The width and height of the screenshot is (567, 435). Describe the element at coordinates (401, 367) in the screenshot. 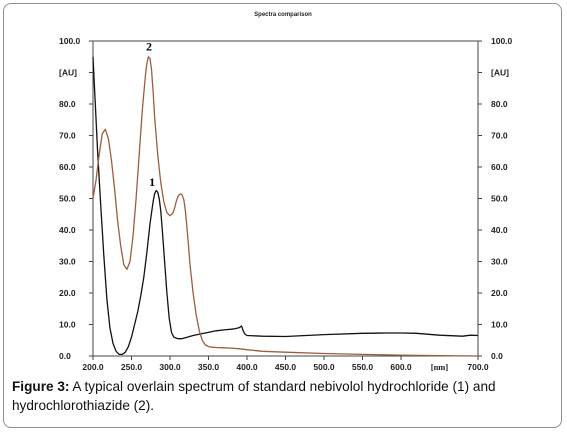

I see `x-tick-label: 600.0` at that location.